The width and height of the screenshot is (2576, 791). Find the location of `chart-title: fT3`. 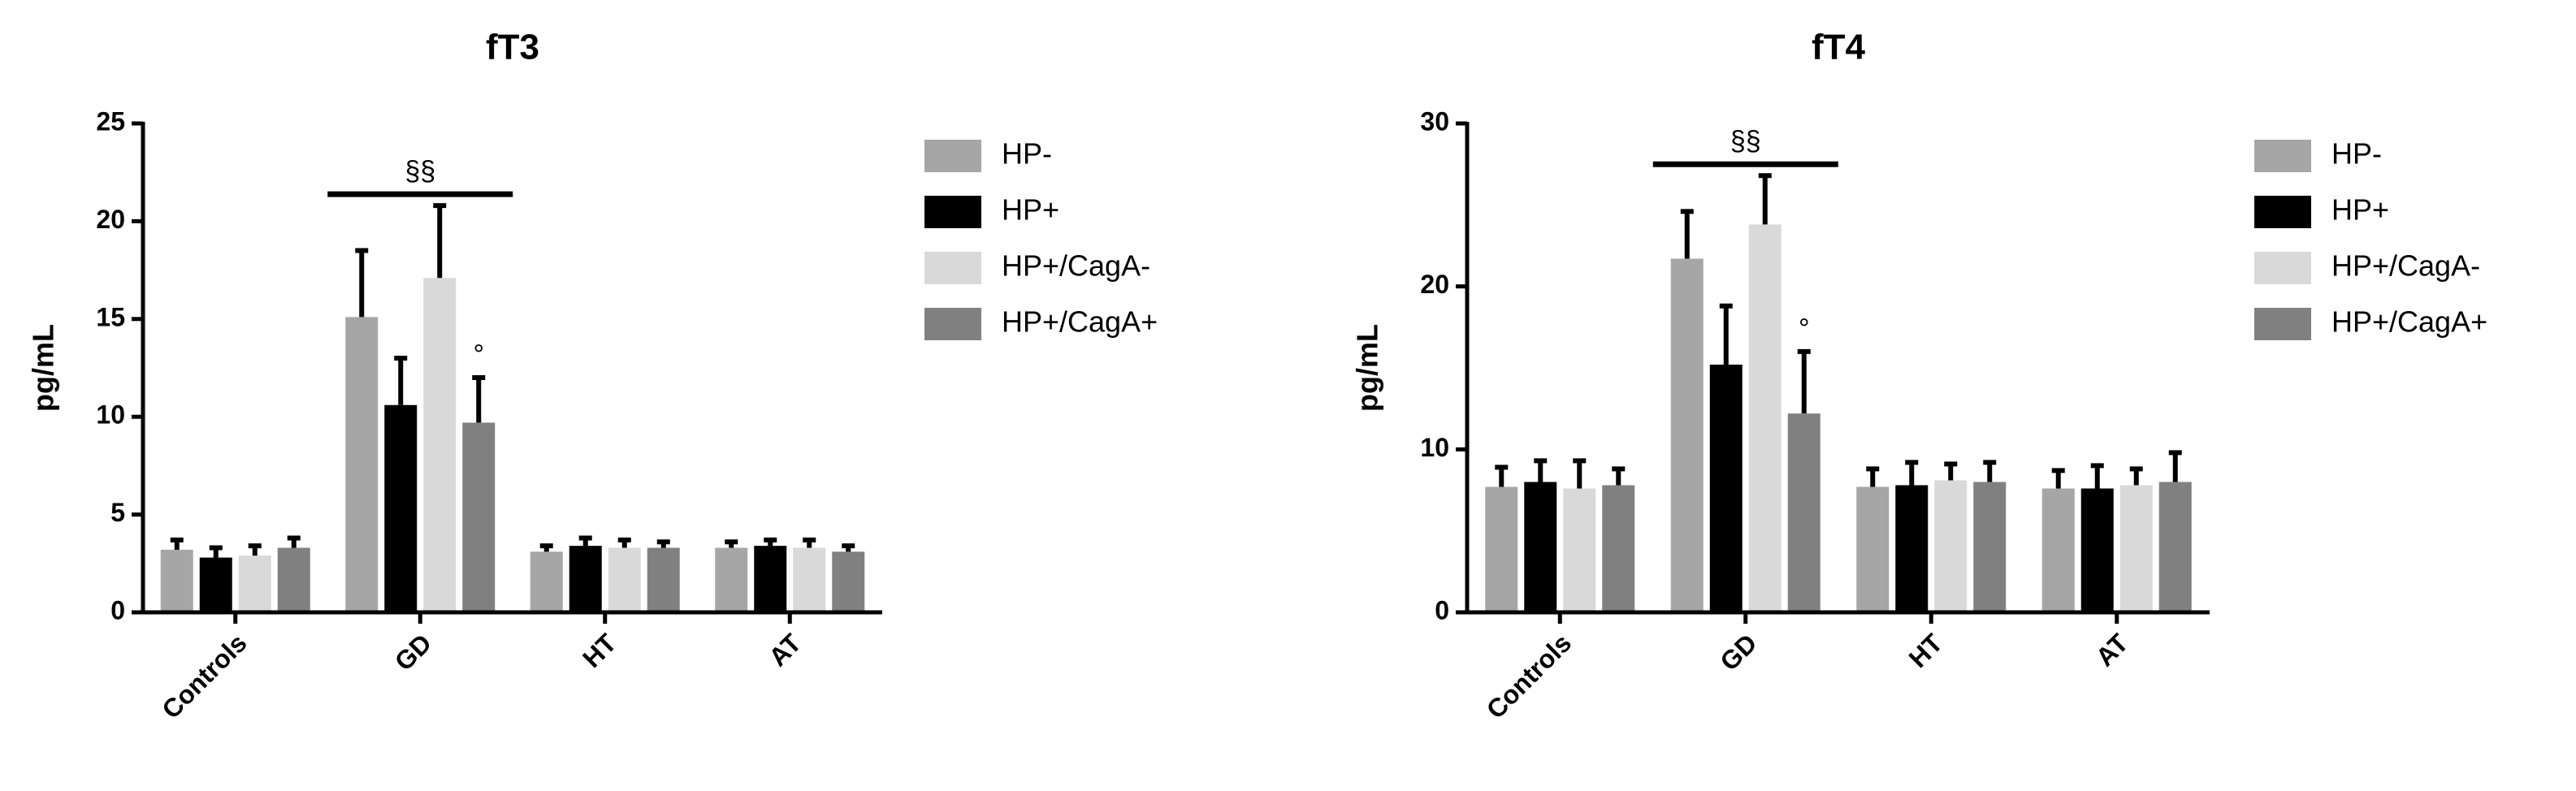

chart-title: fT3 is located at coordinates (512, 47).